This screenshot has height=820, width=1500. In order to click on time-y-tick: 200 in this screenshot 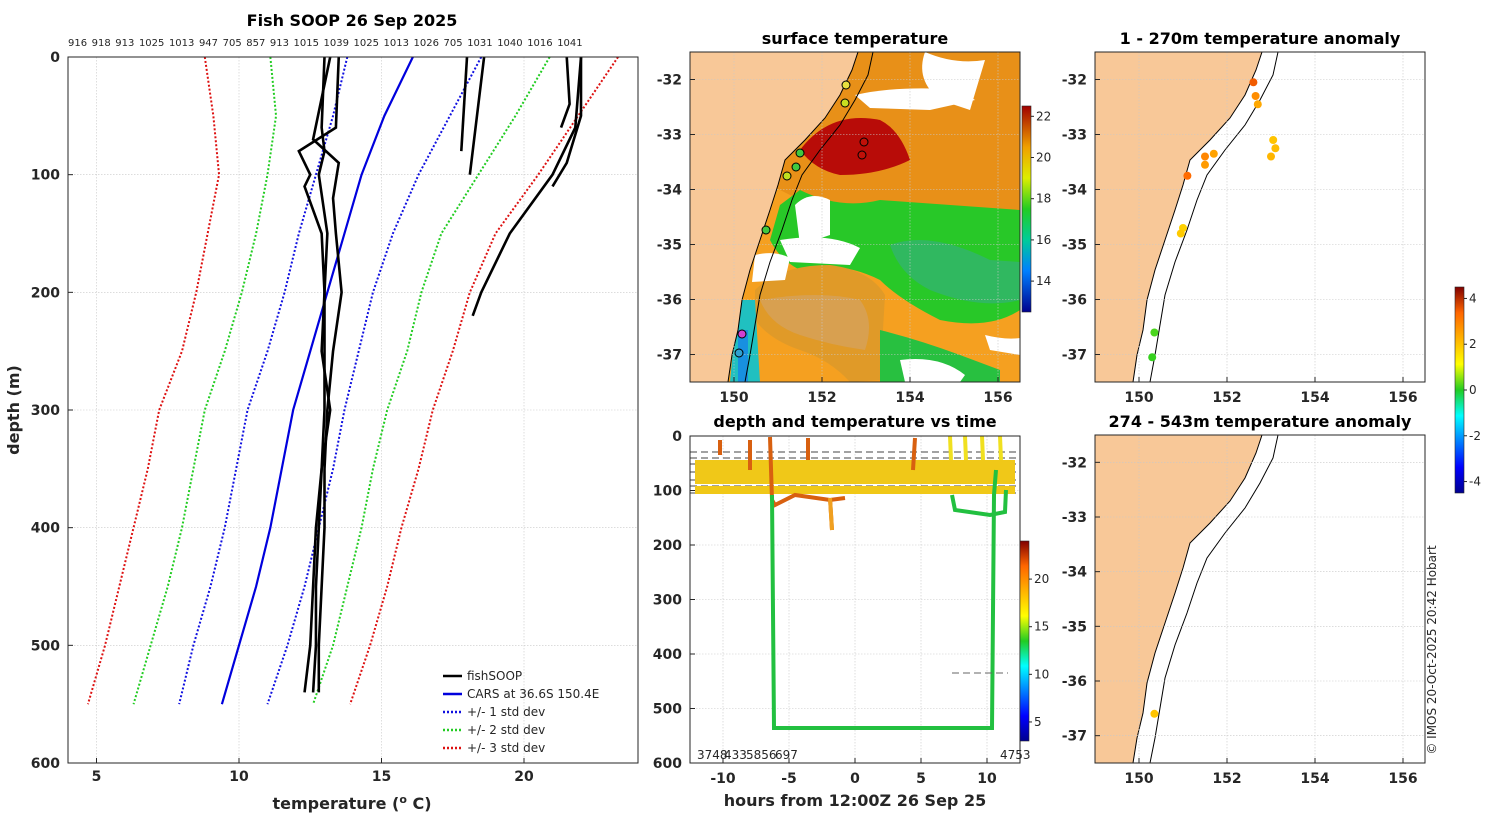, I will do `click(667, 546)`.